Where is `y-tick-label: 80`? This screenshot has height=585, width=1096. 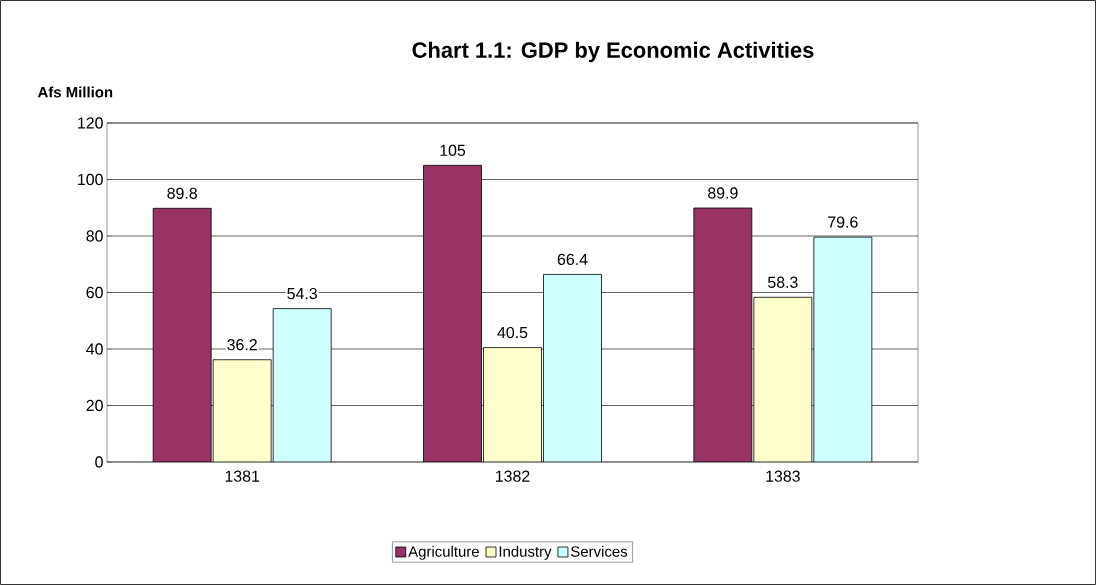 y-tick-label: 80 is located at coordinates (94, 236).